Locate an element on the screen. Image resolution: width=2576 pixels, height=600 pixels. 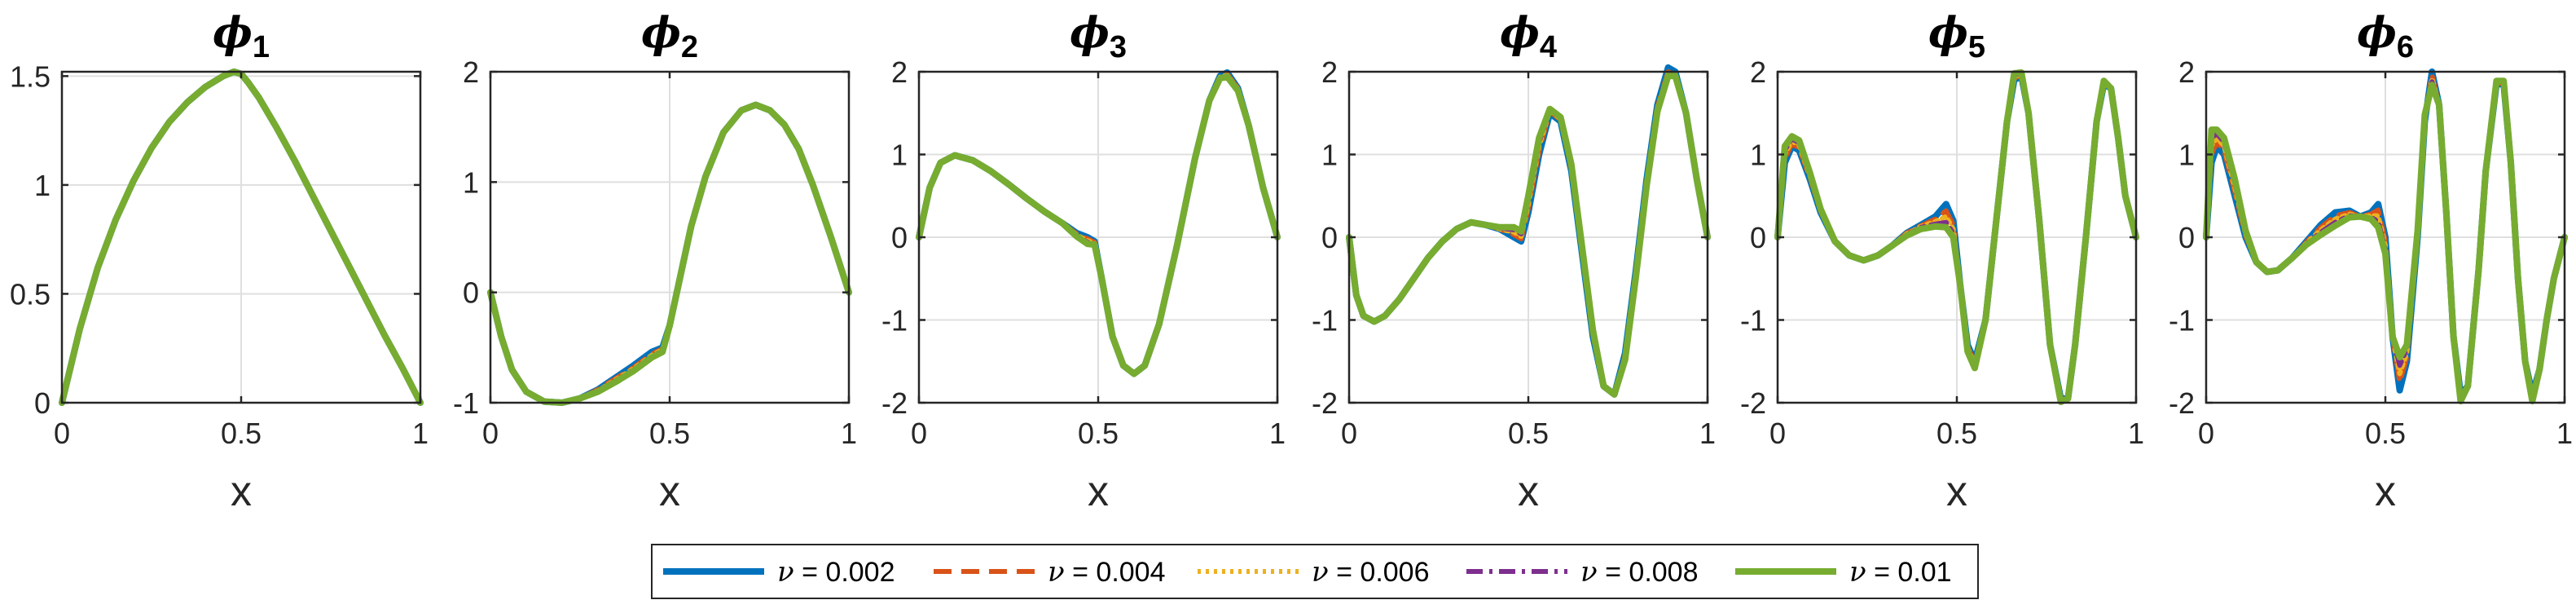
subplot-4: 0 0.5 1 -2 -1 0 1 2 x ϕ4 is located at coordinates (1514, 261).